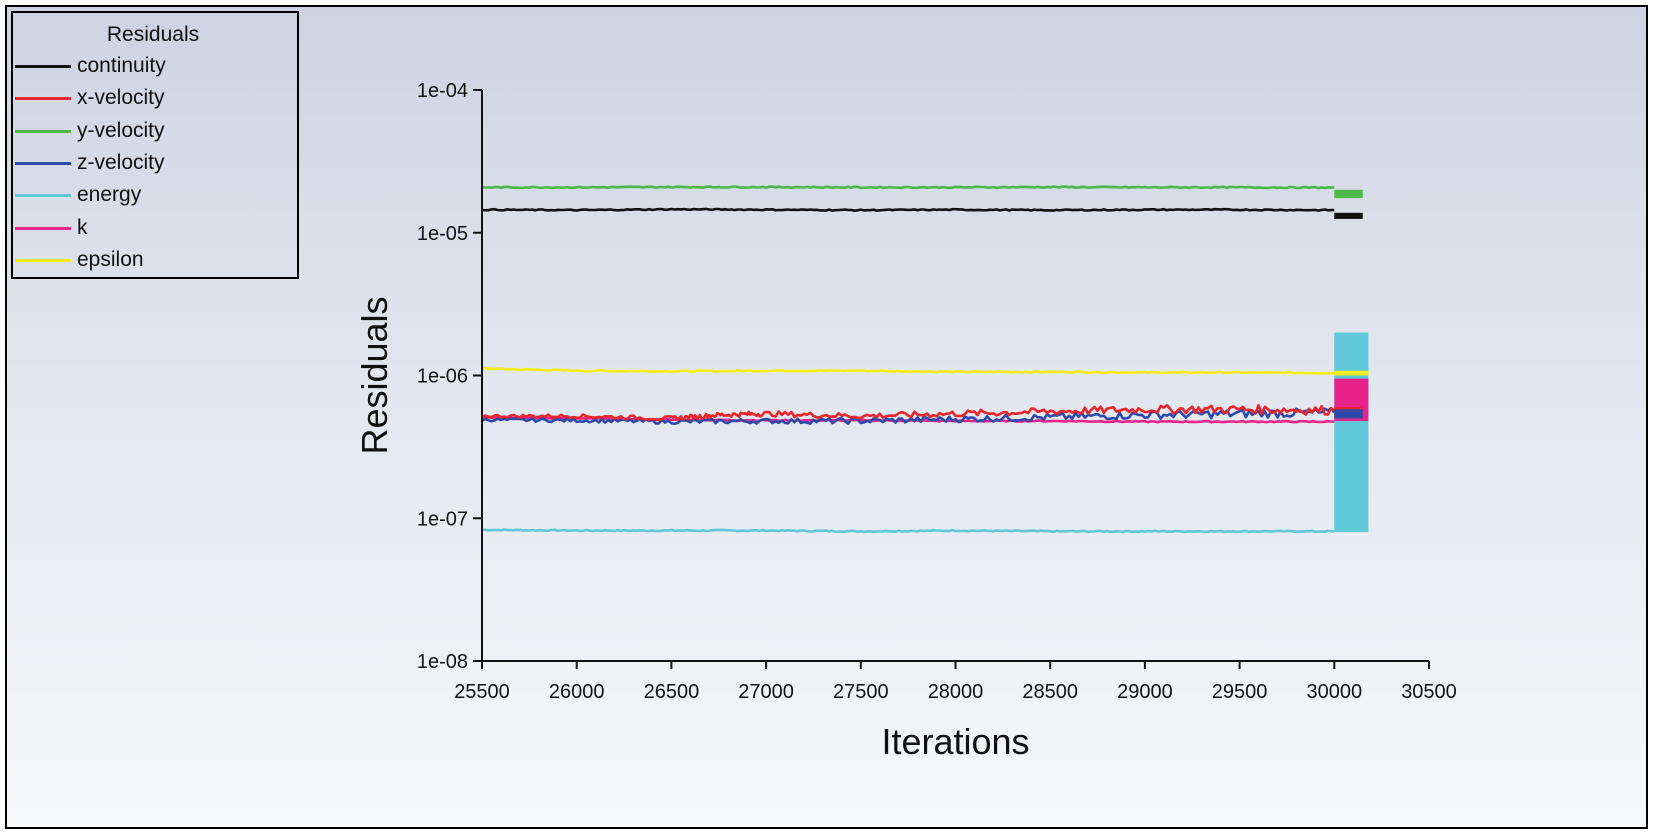 This screenshot has width=1655, height=836. I want to click on legend-item-y-velocity: y-velocity, so click(155, 133).